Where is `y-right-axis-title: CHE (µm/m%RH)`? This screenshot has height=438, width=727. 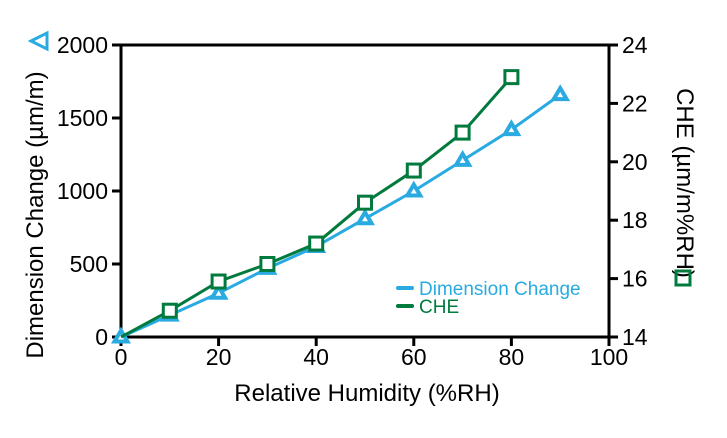
y-right-axis-title: CHE (µm/m%RH) is located at coordinates (684, 183).